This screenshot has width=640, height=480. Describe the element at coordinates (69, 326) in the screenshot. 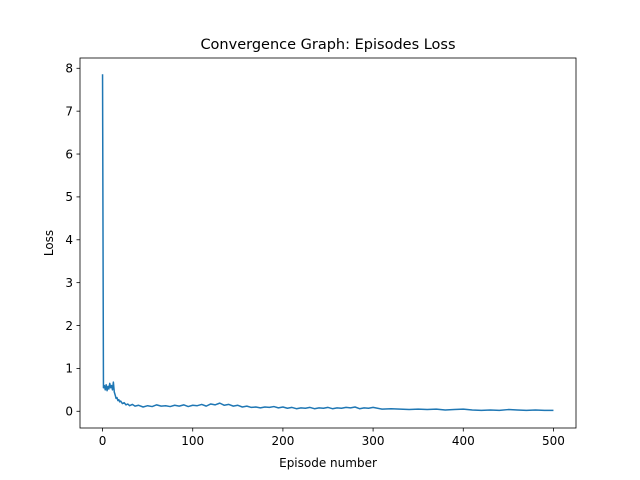

I see `y-tick-label: 2` at that location.